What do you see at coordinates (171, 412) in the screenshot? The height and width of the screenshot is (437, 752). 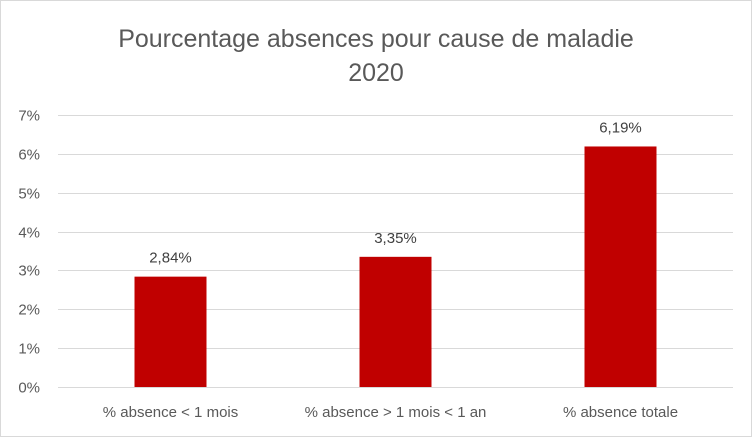 I see `x-category-label: % absence < 1 mois` at bounding box center [171, 412].